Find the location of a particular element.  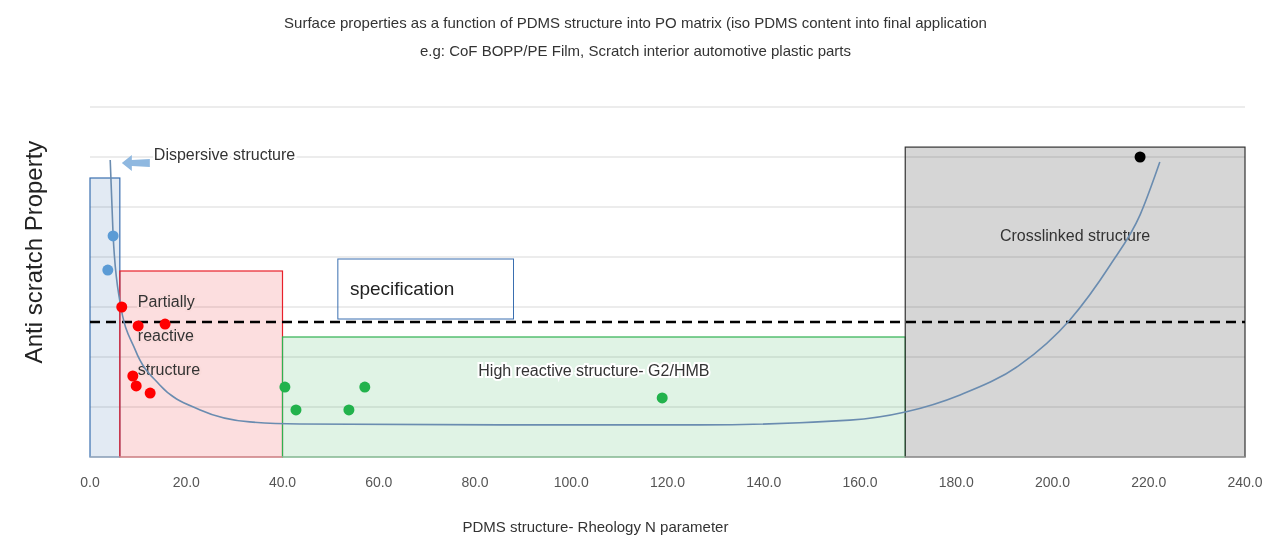

x-axis-title: PDMS structure- Rheology N parameter is located at coordinates (595, 526).